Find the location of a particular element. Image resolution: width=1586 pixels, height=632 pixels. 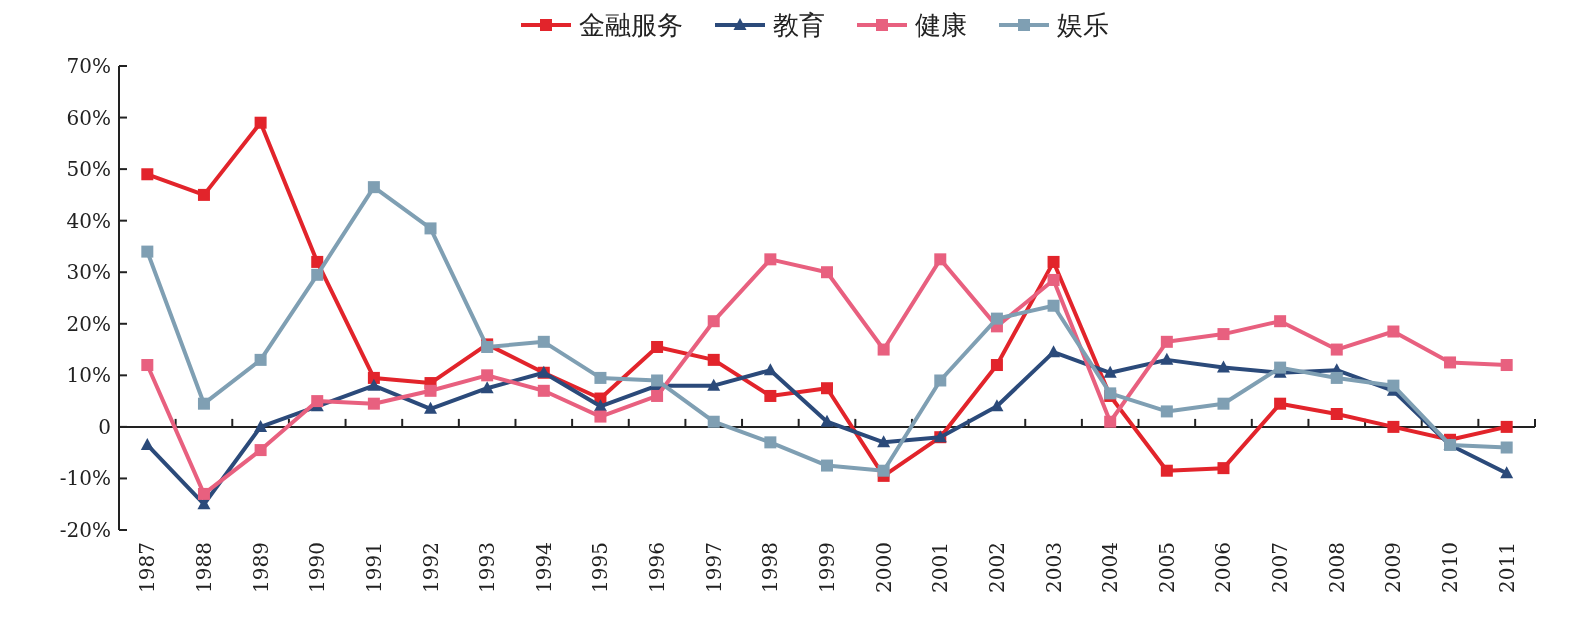

x-tick-label: 1995 is located at coordinates (600, 567).